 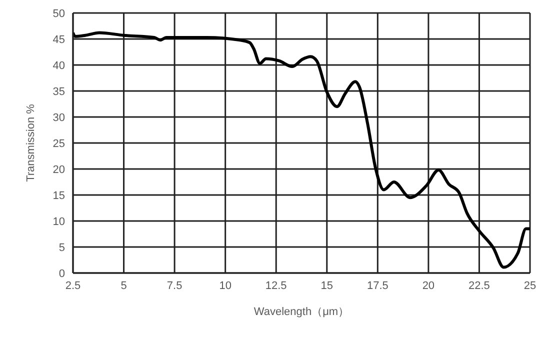 What do you see at coordinates (58, 66) in the screenshot?
I see `y-tick-label: 40` at bounding box center [58, 66].